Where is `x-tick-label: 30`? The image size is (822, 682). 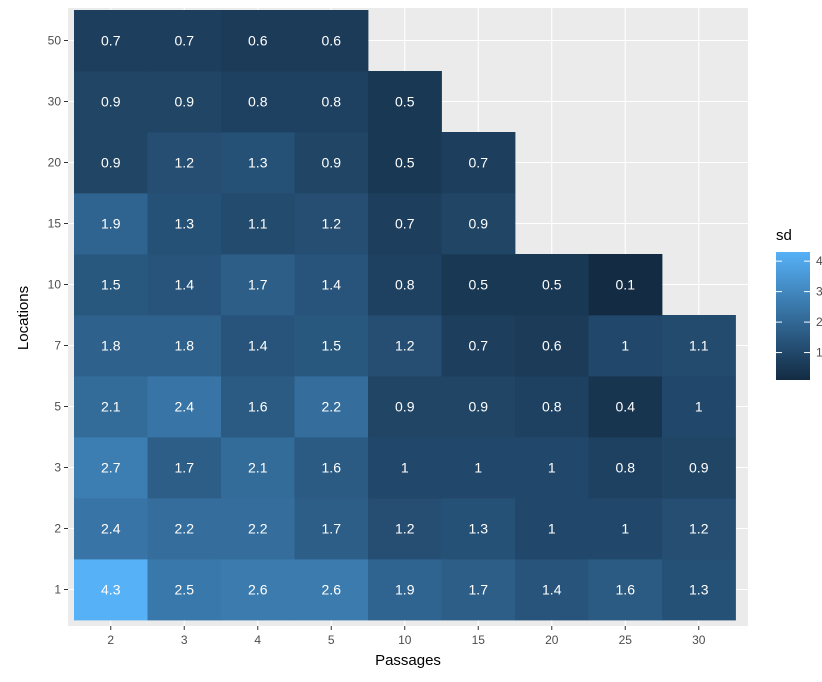
x-tick-label: 30 is located at coordinates (699, 640).